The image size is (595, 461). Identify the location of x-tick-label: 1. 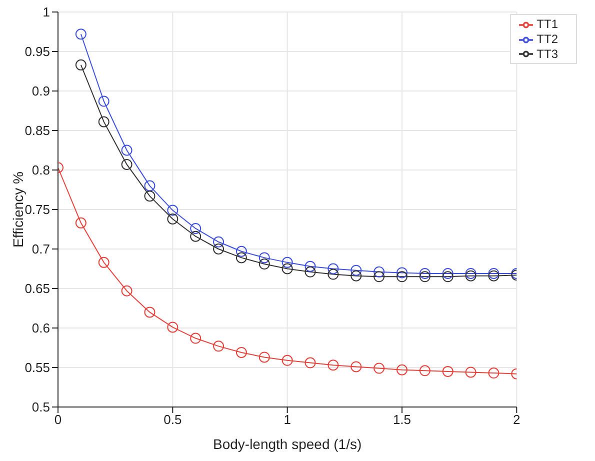
(287, 420).